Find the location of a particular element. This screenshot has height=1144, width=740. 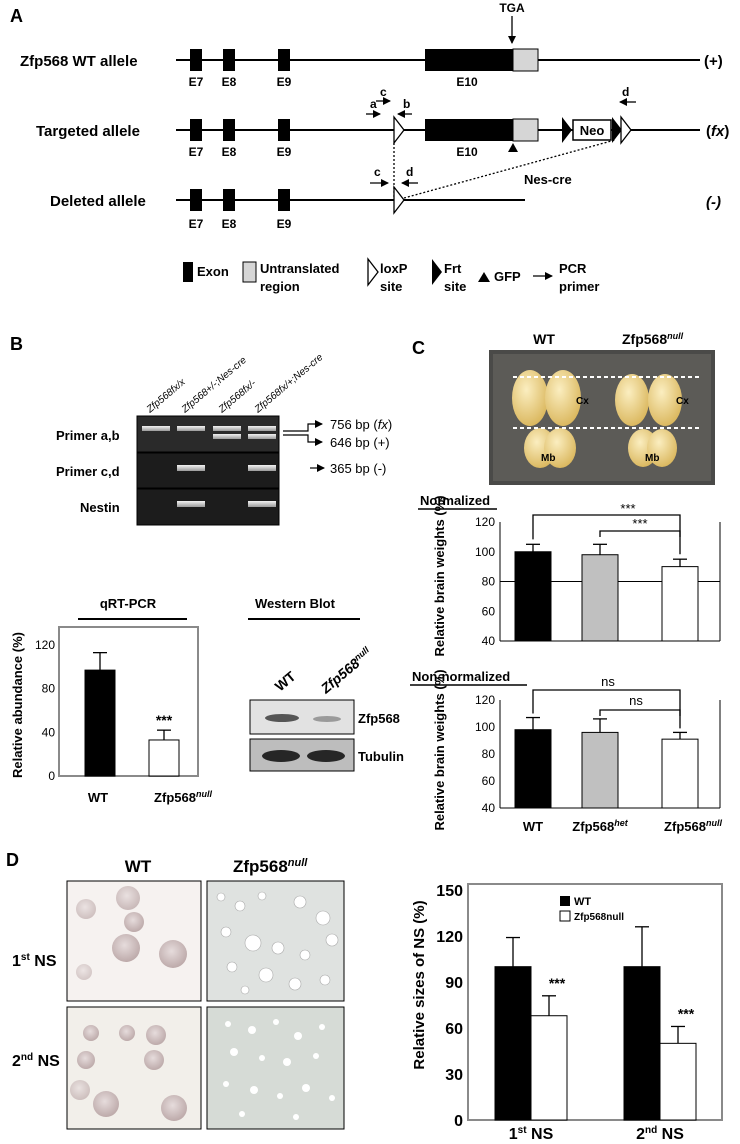

band-label-wt: 646 bp (+) is located at coordinates (360, 442).